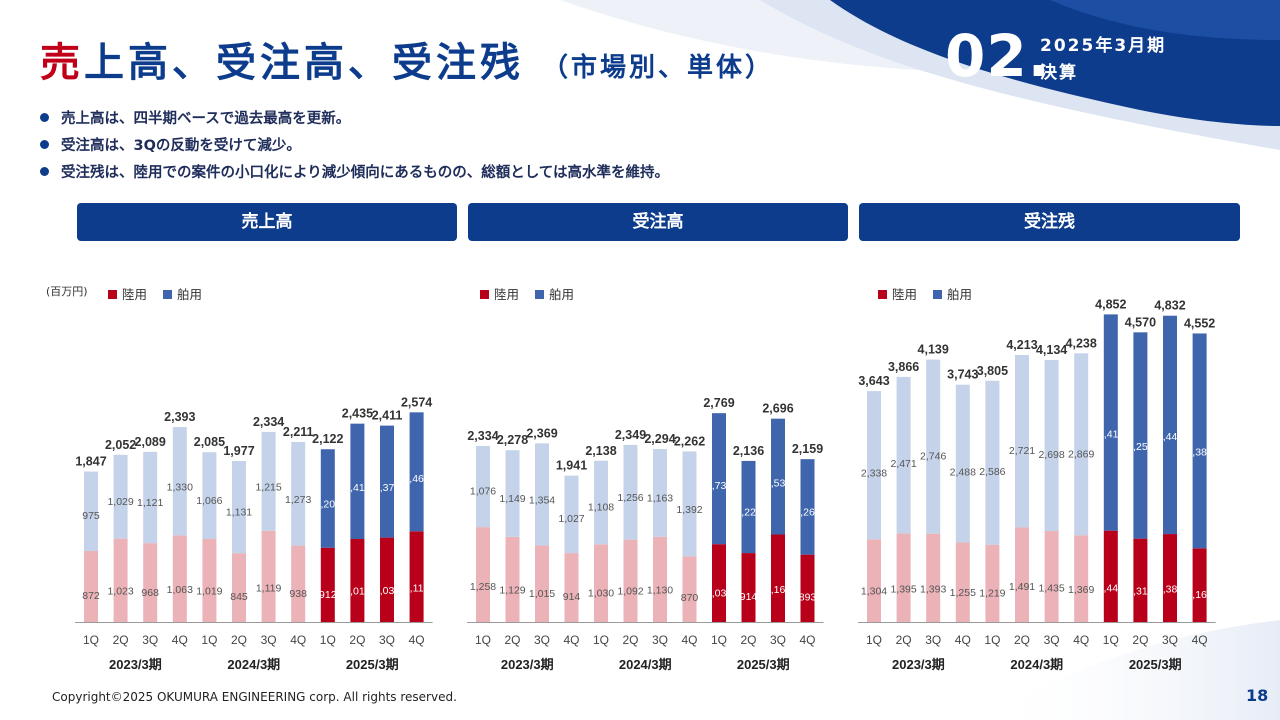  What do you see at coordinates (67, 291) in the screenshot?
I see `unit-label: (百万円)` at bounding box center [67, 291].